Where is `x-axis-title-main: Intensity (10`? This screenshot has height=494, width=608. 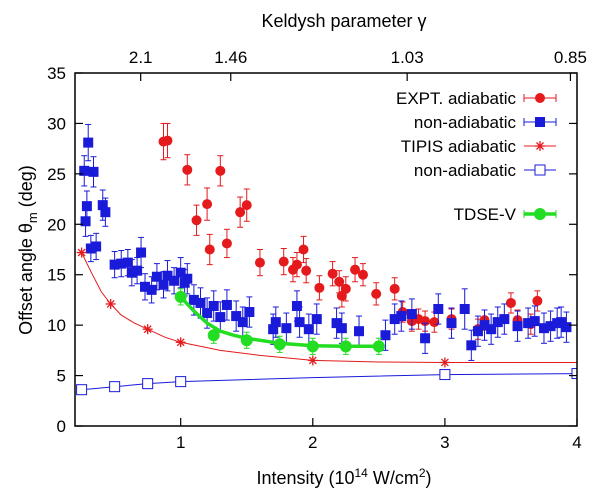
x-axis-title-main: Intensity (10 is located at coordinates (305, 478).